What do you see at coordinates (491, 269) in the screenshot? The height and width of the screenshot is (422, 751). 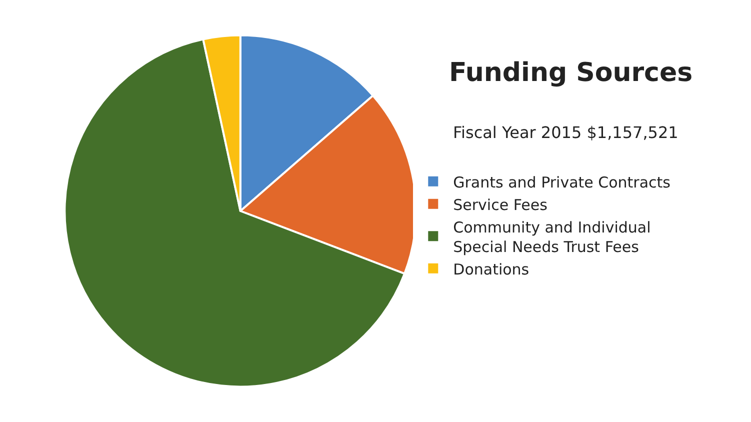 I see `legend-label: Donations` at bounding box center [491, 269].